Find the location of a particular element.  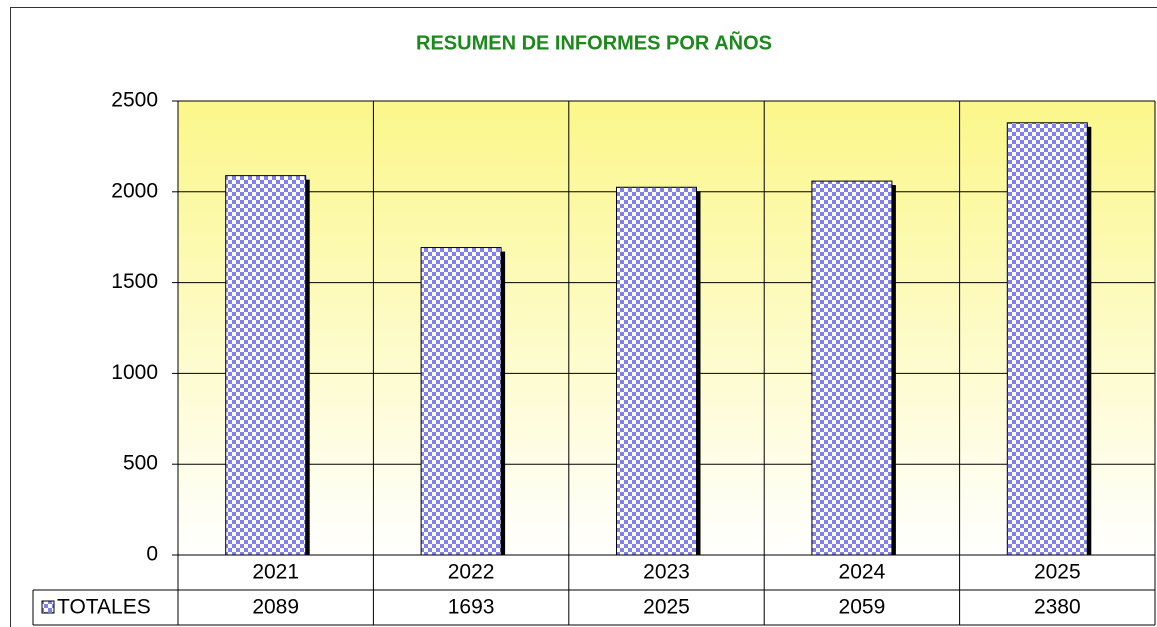

legend-label: TOTALES is located at coordinates (104, 607).